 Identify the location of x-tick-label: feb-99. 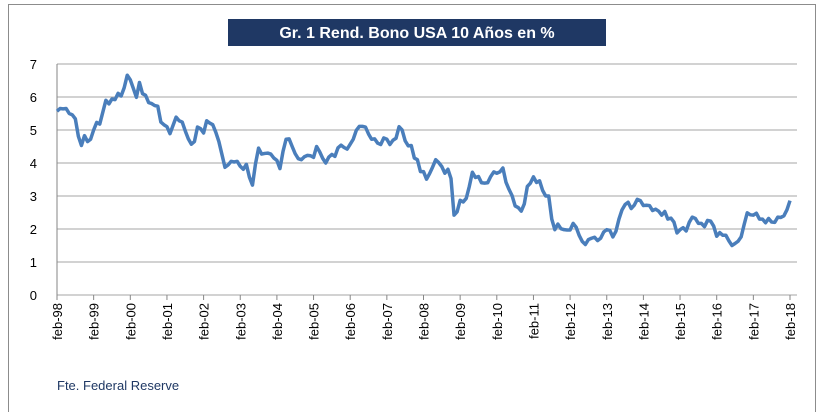
(94, 321).